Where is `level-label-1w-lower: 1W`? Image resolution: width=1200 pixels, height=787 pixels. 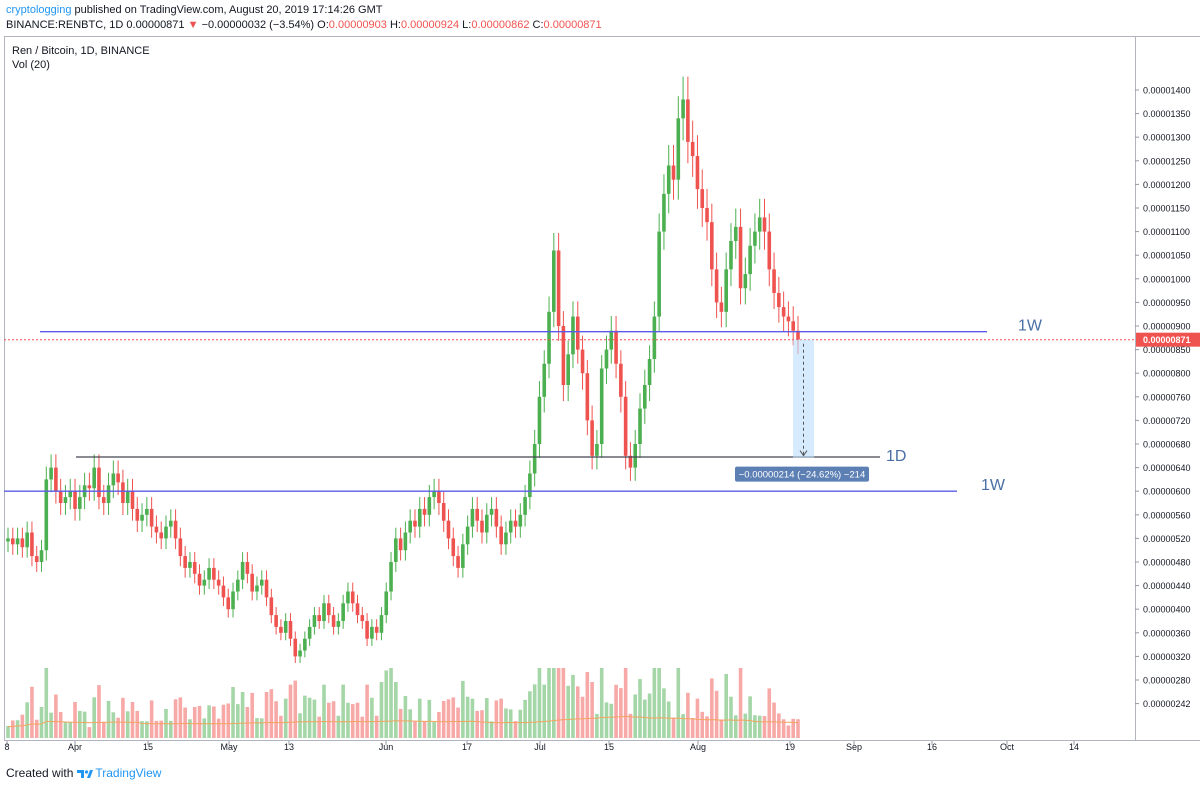
level-label-1w-lower: 1W is located at coordinates (993, 485).